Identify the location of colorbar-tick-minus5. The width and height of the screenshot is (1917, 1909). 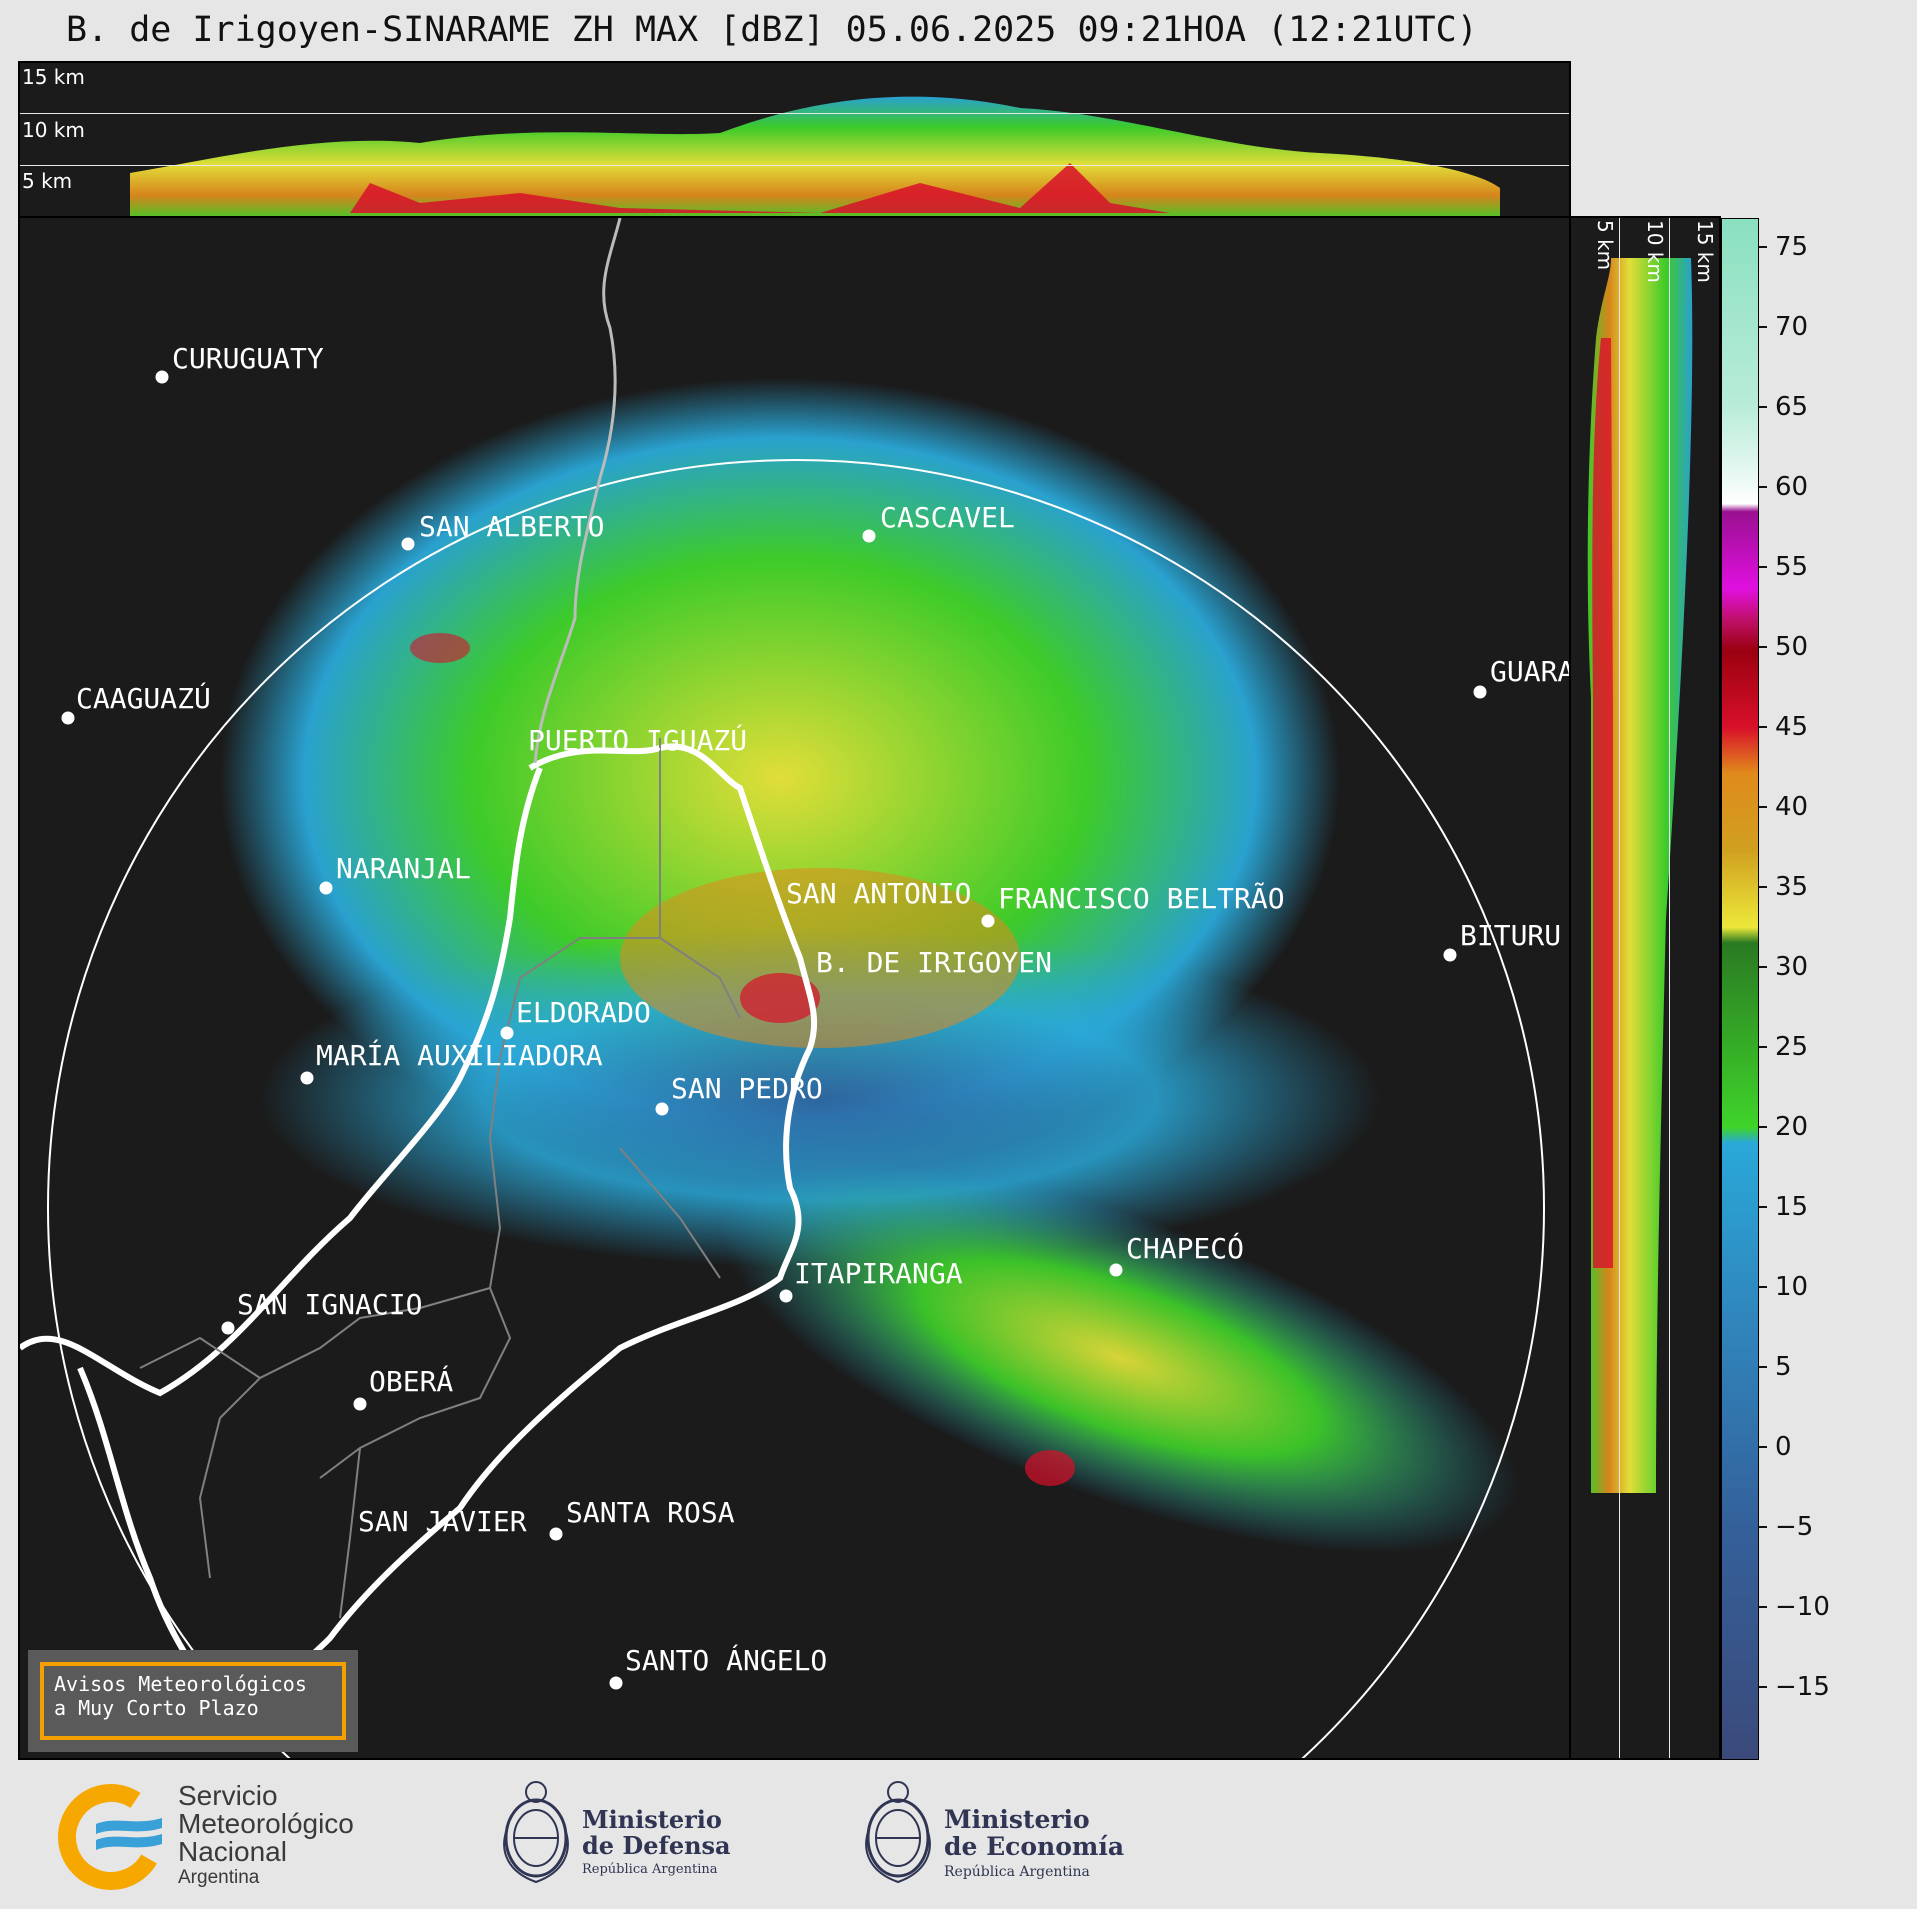
(1763, 1527).